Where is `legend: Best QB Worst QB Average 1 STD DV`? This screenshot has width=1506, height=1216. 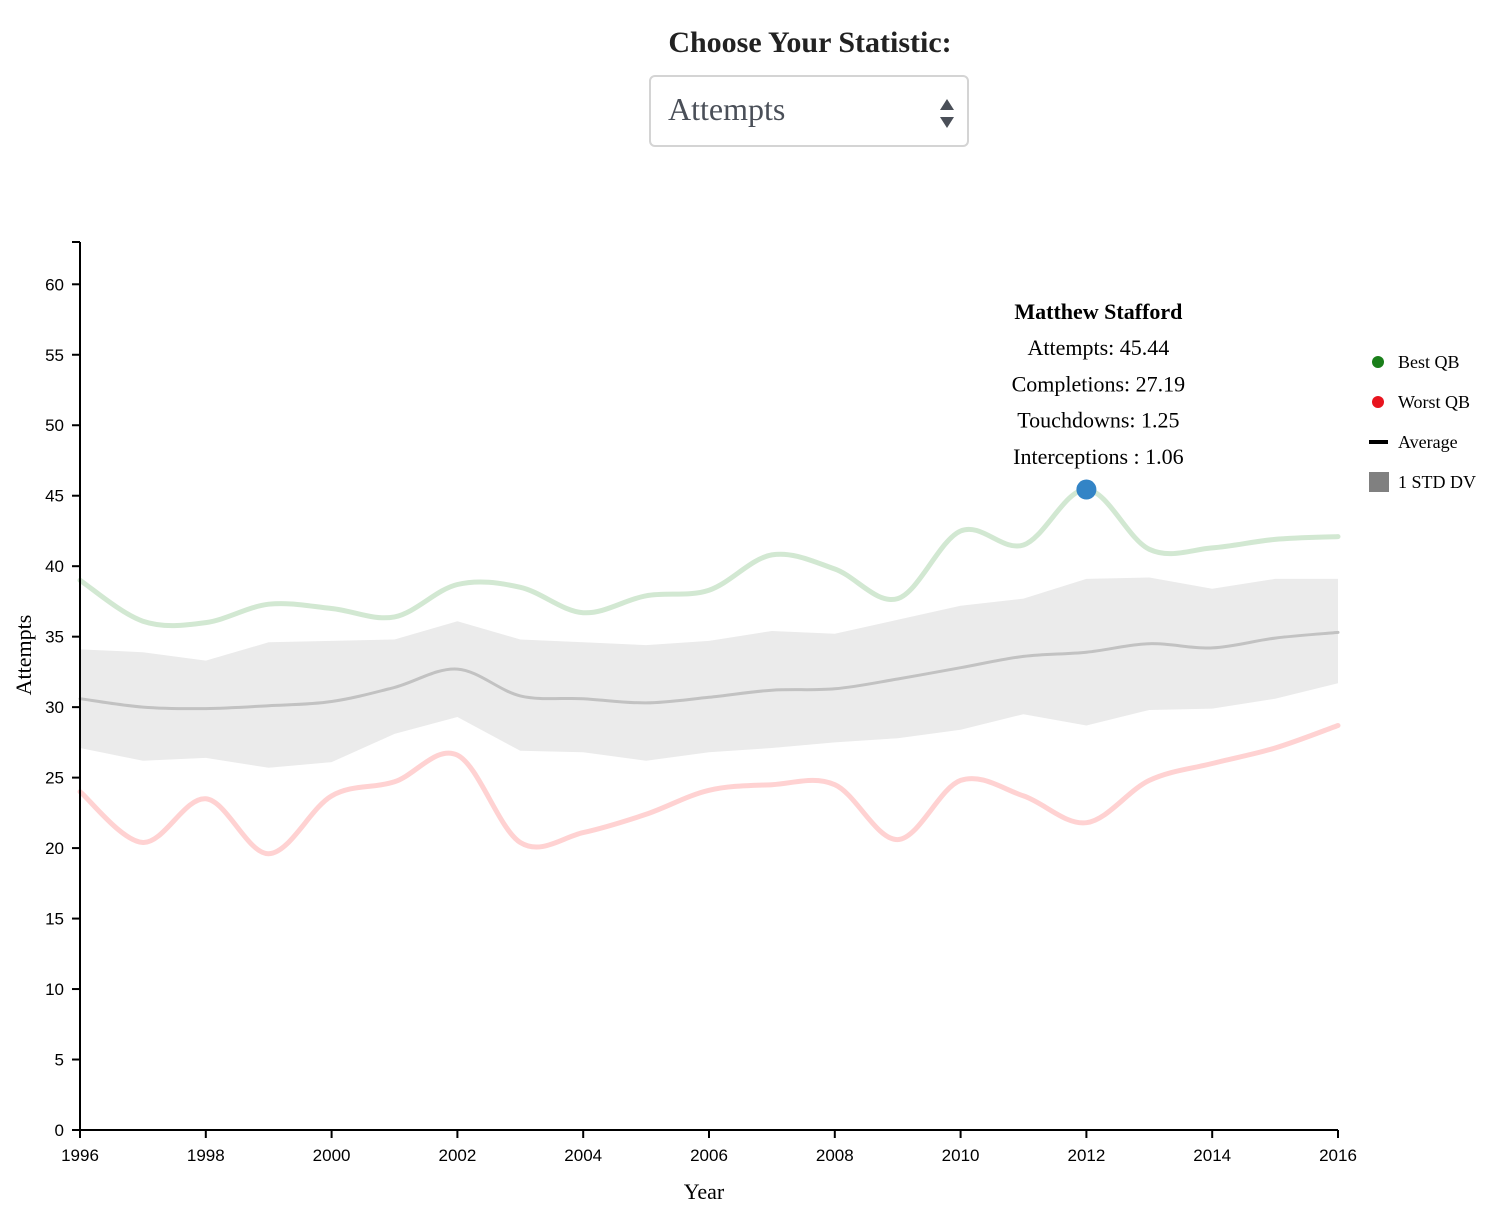
legend: Best QB Worst QB Average 1 STD DV is located at coordinates (1422, 422).